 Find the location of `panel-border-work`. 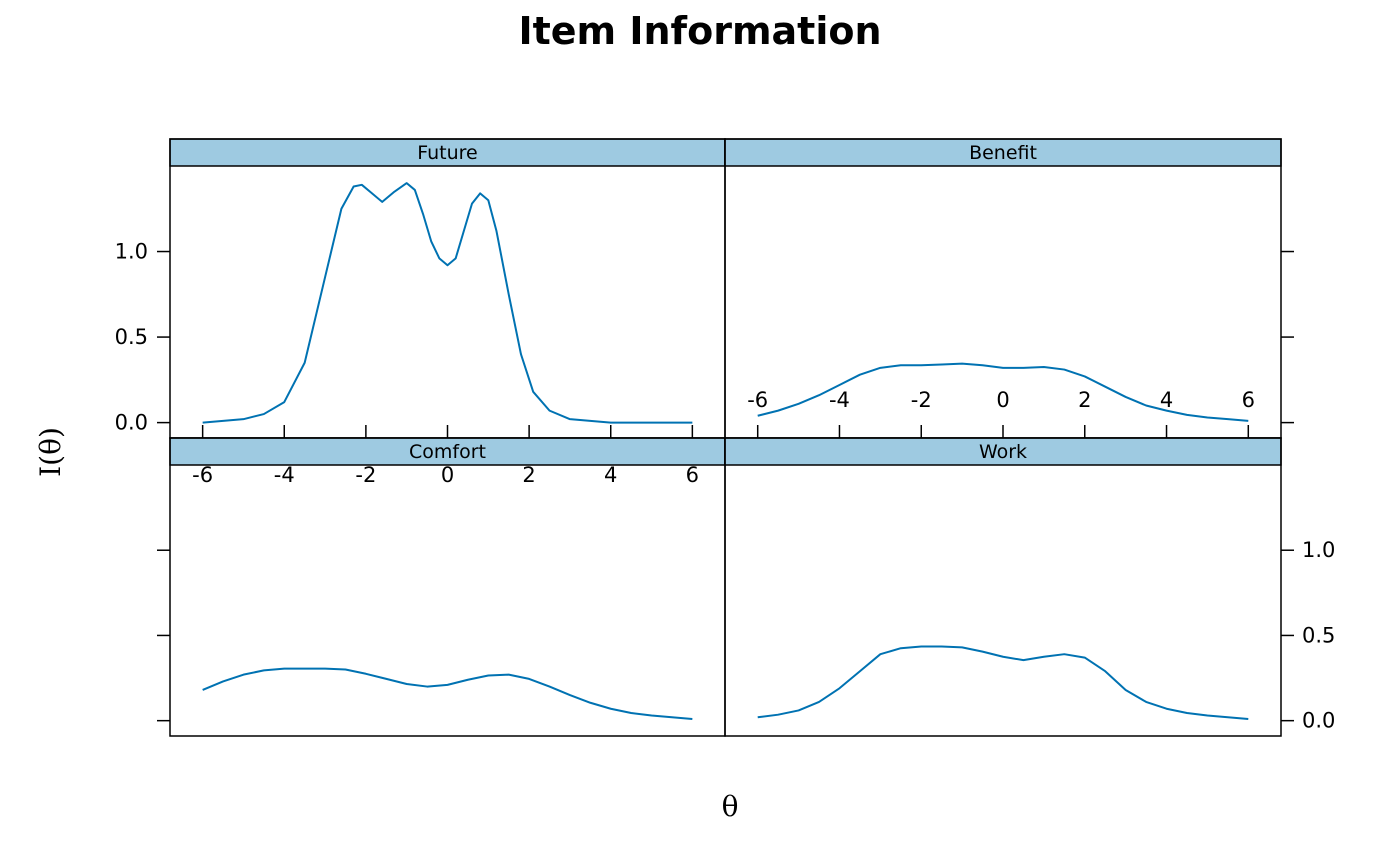

panel-border-work is located at coordinates (1003, 587).